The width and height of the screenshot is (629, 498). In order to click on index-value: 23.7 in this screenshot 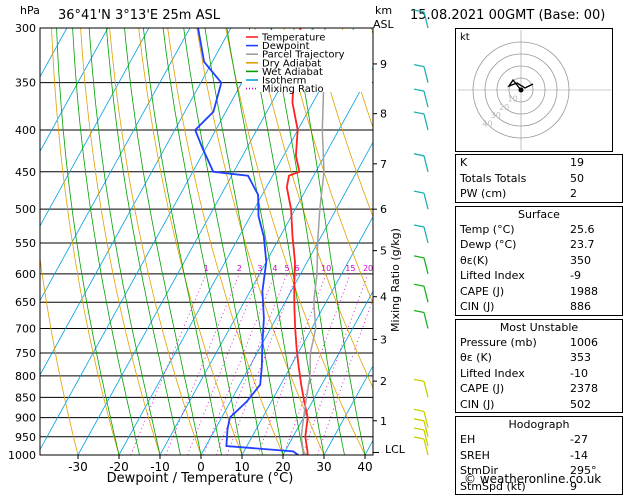, I will do `click(594, 245)`.